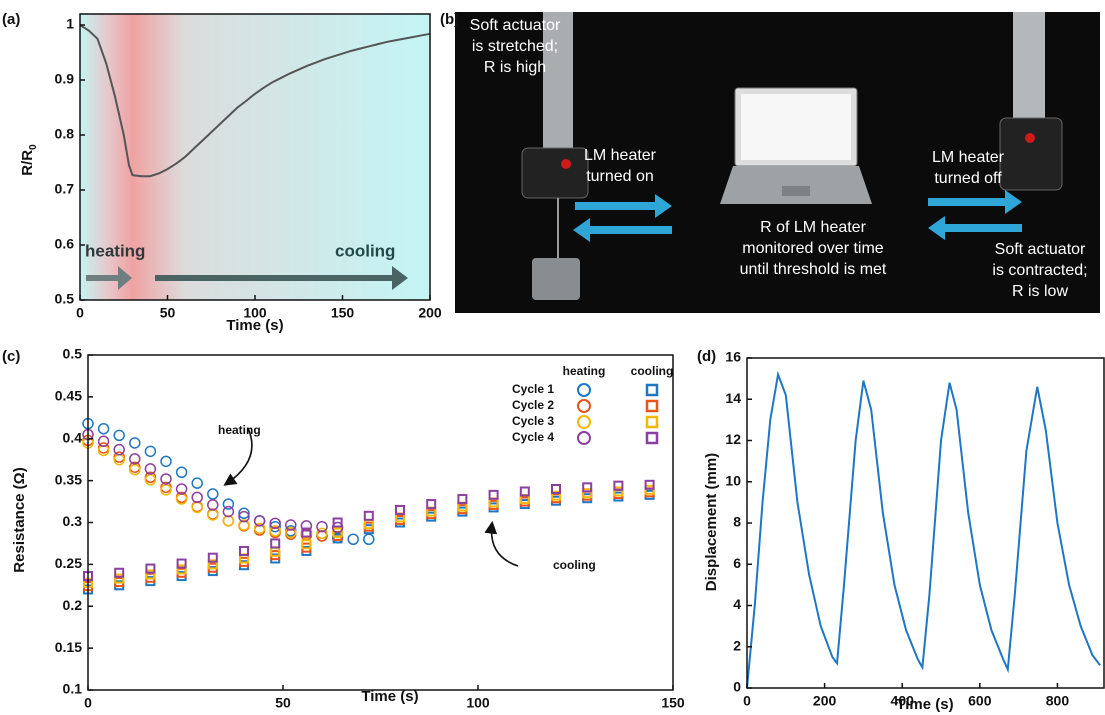 The image size is (1105, 715). What do you see at coordinates (796, 185) in the screenshot?
I see `laptop-base` at bounding box center [796, 185].